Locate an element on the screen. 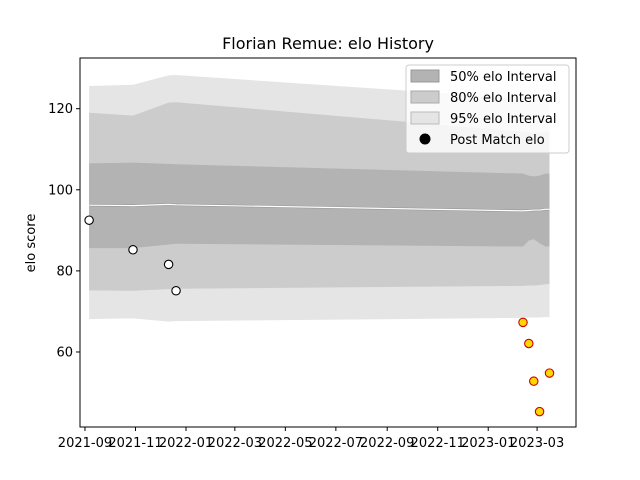 The image size is (640, 480). x-tick-label-2021-09: 2021-09 is located at coordinates (85, 443).